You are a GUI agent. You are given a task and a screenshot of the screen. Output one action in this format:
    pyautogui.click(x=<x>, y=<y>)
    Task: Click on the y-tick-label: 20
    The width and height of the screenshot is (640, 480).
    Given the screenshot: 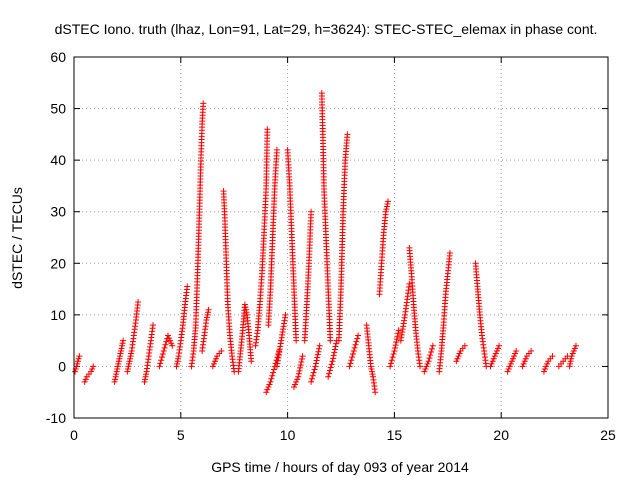 What is the action you would take?
    pyautogui.click(x=58, y=263)
    